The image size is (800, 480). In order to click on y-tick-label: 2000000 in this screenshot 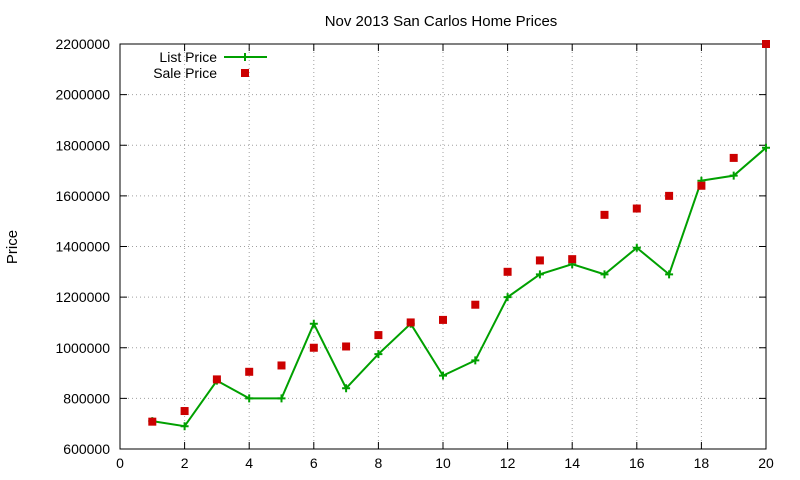, I will do `click(82, 95)`.